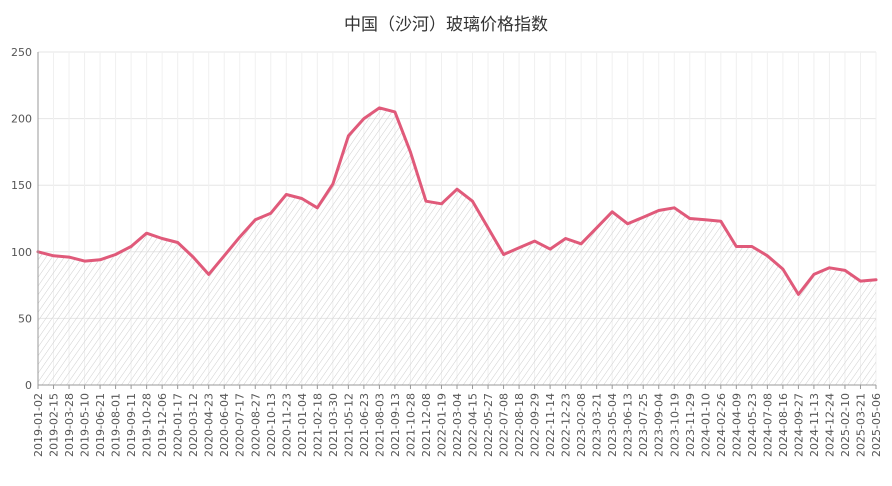 This screenshot has width=892, height=486. I want to click on x-tick-label: 2020-06-04, so click(224, 425).